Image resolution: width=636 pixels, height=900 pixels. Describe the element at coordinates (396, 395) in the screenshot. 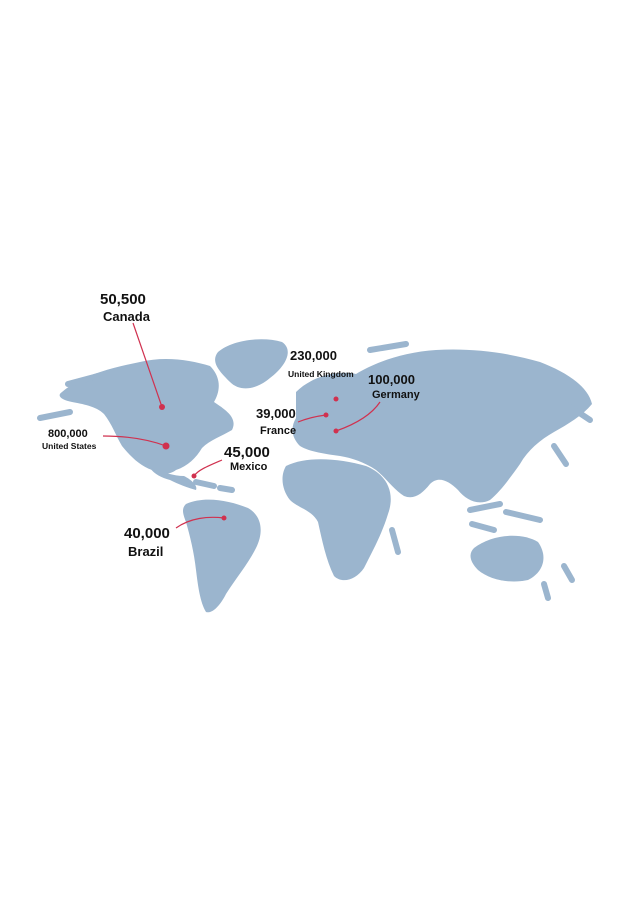

I see `marker-country: Germany` at that location.